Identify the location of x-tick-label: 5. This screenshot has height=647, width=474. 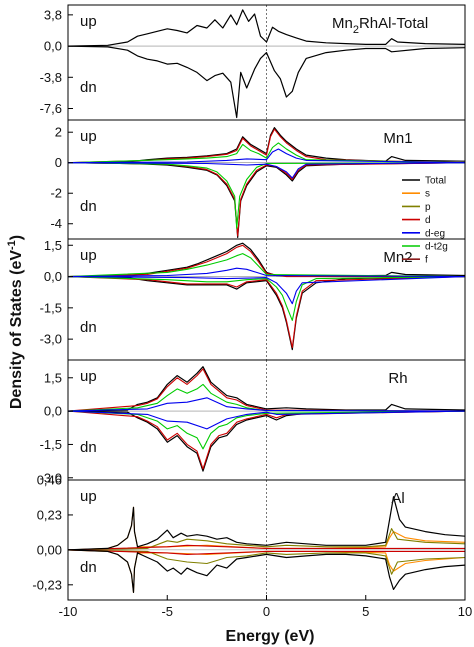
(365, 611).